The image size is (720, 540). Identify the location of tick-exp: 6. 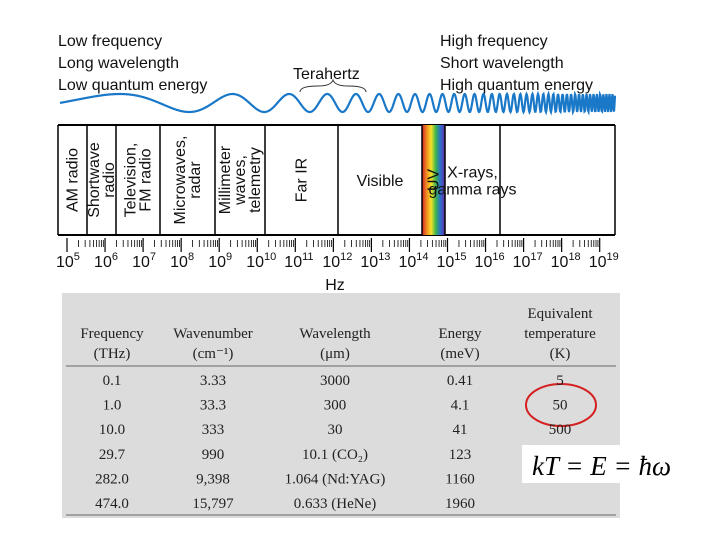
(115, 257).